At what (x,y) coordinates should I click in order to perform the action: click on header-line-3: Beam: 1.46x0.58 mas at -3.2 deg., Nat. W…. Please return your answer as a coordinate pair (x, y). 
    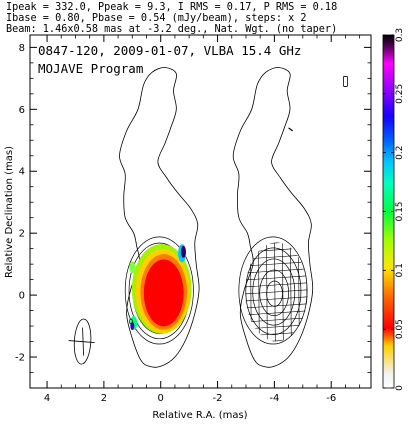
    Looking at the image, I should click on (171, 29).